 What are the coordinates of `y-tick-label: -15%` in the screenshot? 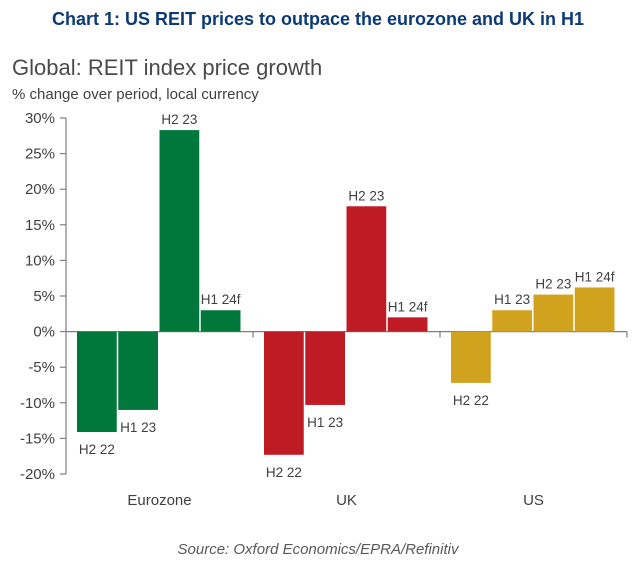 It's located at (37, 438).